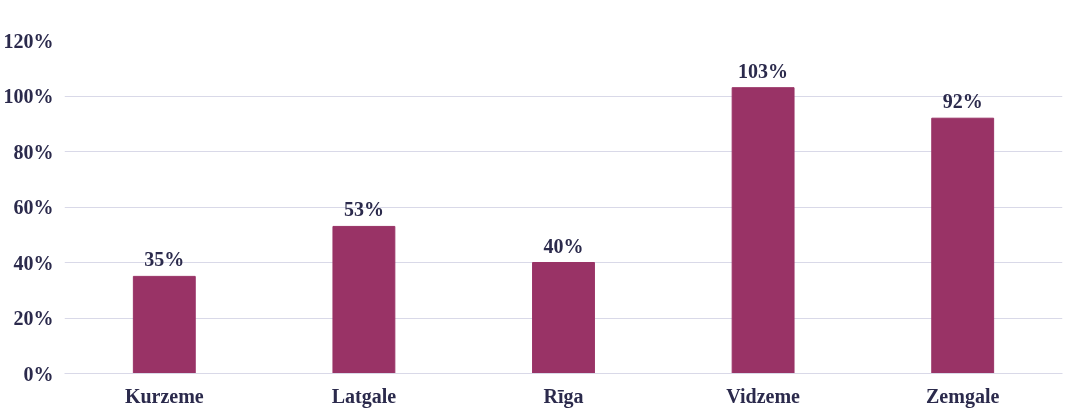  I want to click on y-tick-label: 120%, so click(28, 40).